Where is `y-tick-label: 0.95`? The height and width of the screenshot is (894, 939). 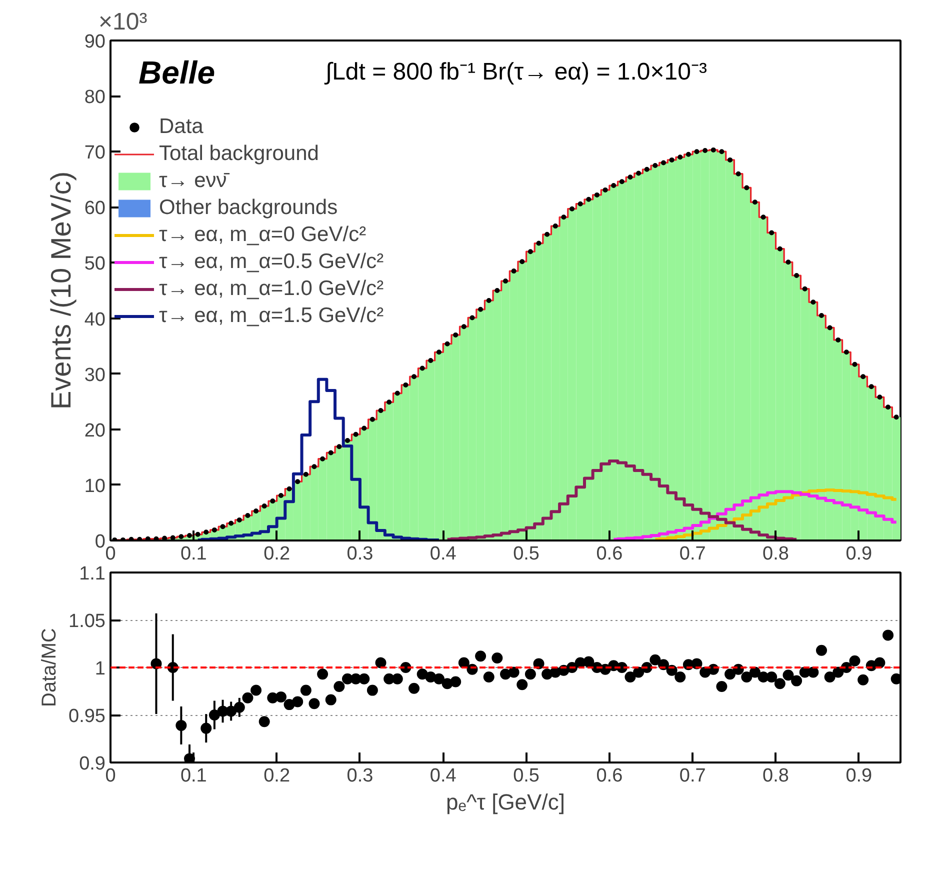 y-tick-label: 0.95 is located at coordinates (87, 716).